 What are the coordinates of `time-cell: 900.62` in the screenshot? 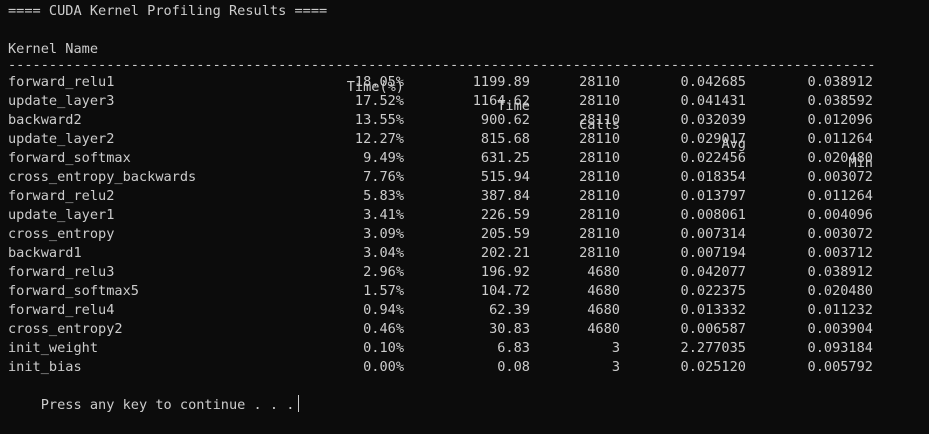 It's located at (505, 120).